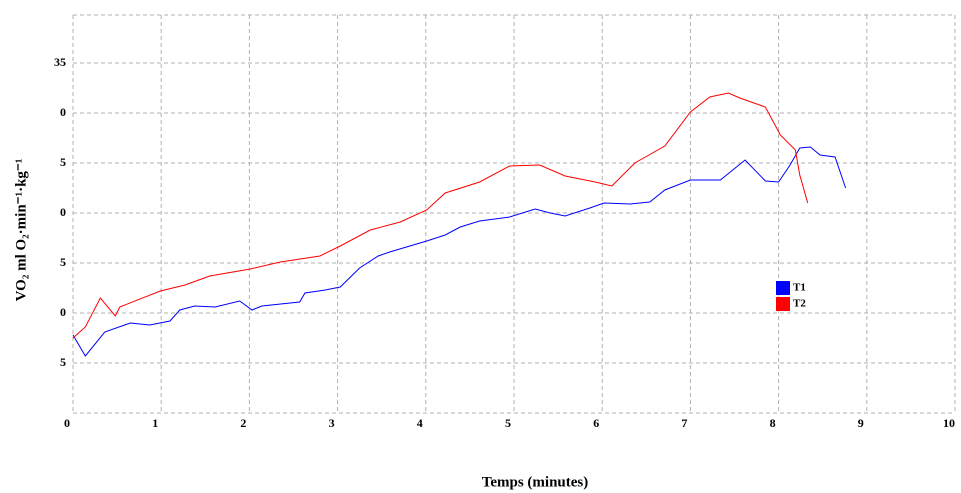 Image resolution: width=961 pixels, height=493 pixels. What do you see at coordinates (155, 423) in the screenshot?
I see `x-tick-label: 1` at bounding box center [155, 423].